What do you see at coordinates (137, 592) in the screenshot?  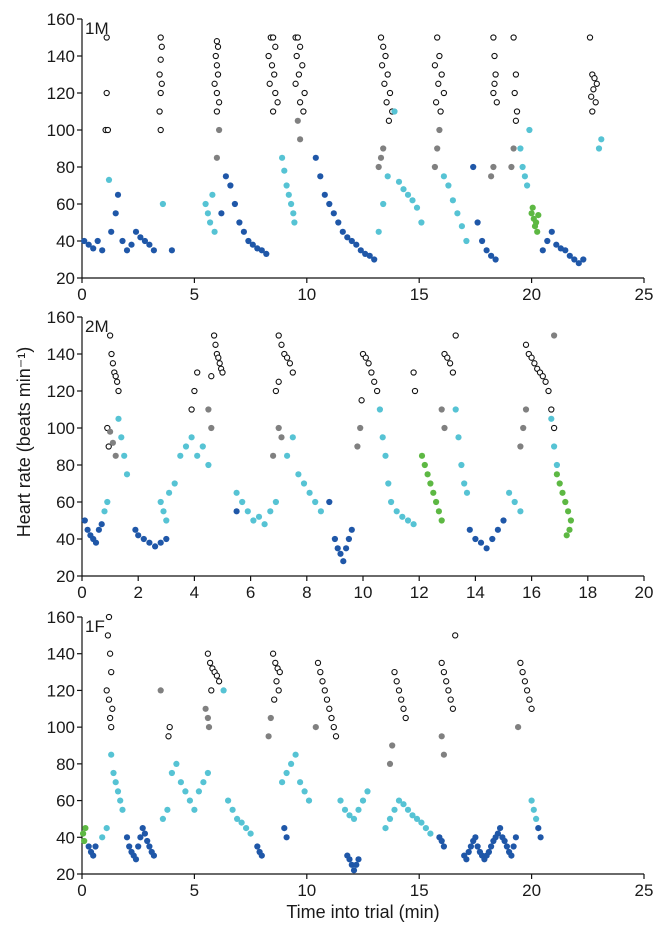 I see `x-tick-label: 2` at bounding box center [137, 592].